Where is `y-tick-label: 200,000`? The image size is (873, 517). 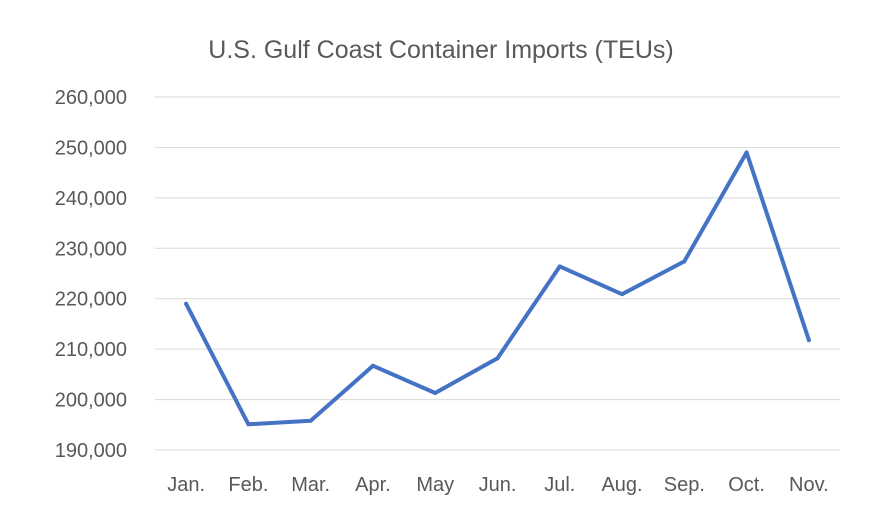 y-tick-label: 200,000 is located at coordinates (91, 401).